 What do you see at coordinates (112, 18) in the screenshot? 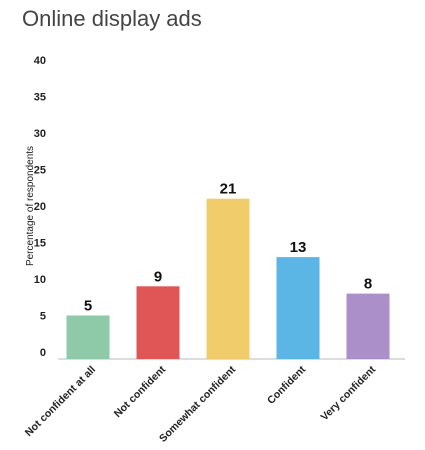
I see `chart-title: Online display ads` at bounding box center [112, 18].